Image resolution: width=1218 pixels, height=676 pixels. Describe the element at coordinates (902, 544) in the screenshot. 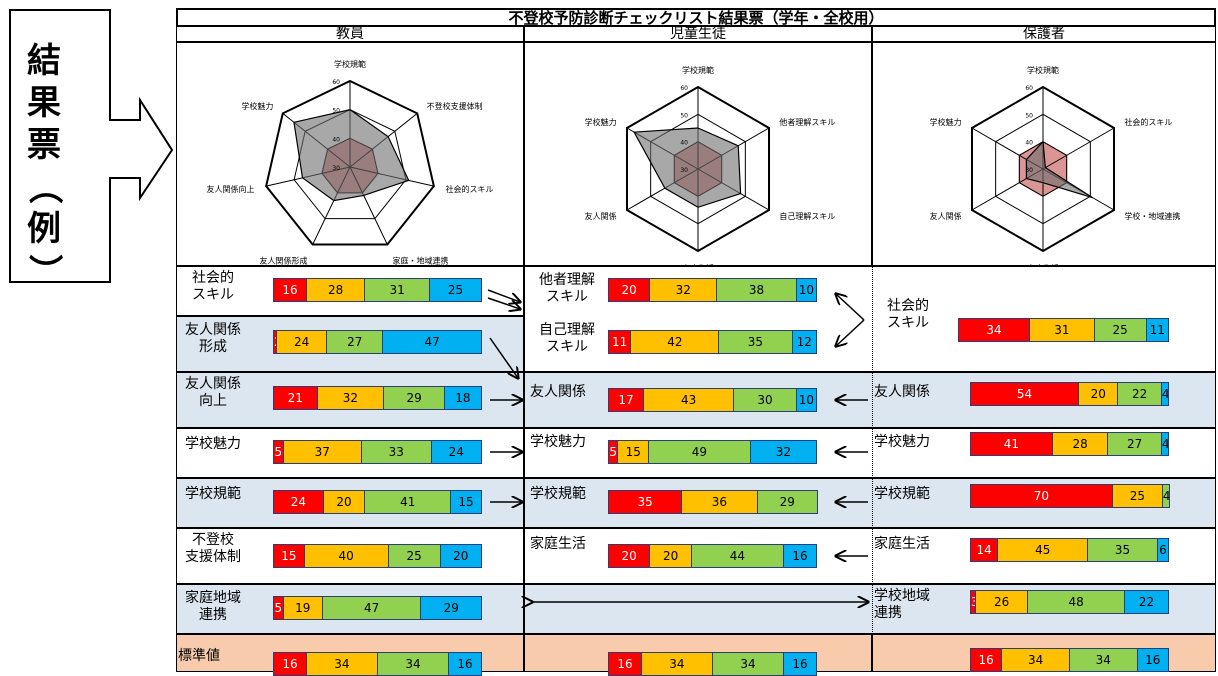

I see `row-label-line: 家庭生活` at that location.